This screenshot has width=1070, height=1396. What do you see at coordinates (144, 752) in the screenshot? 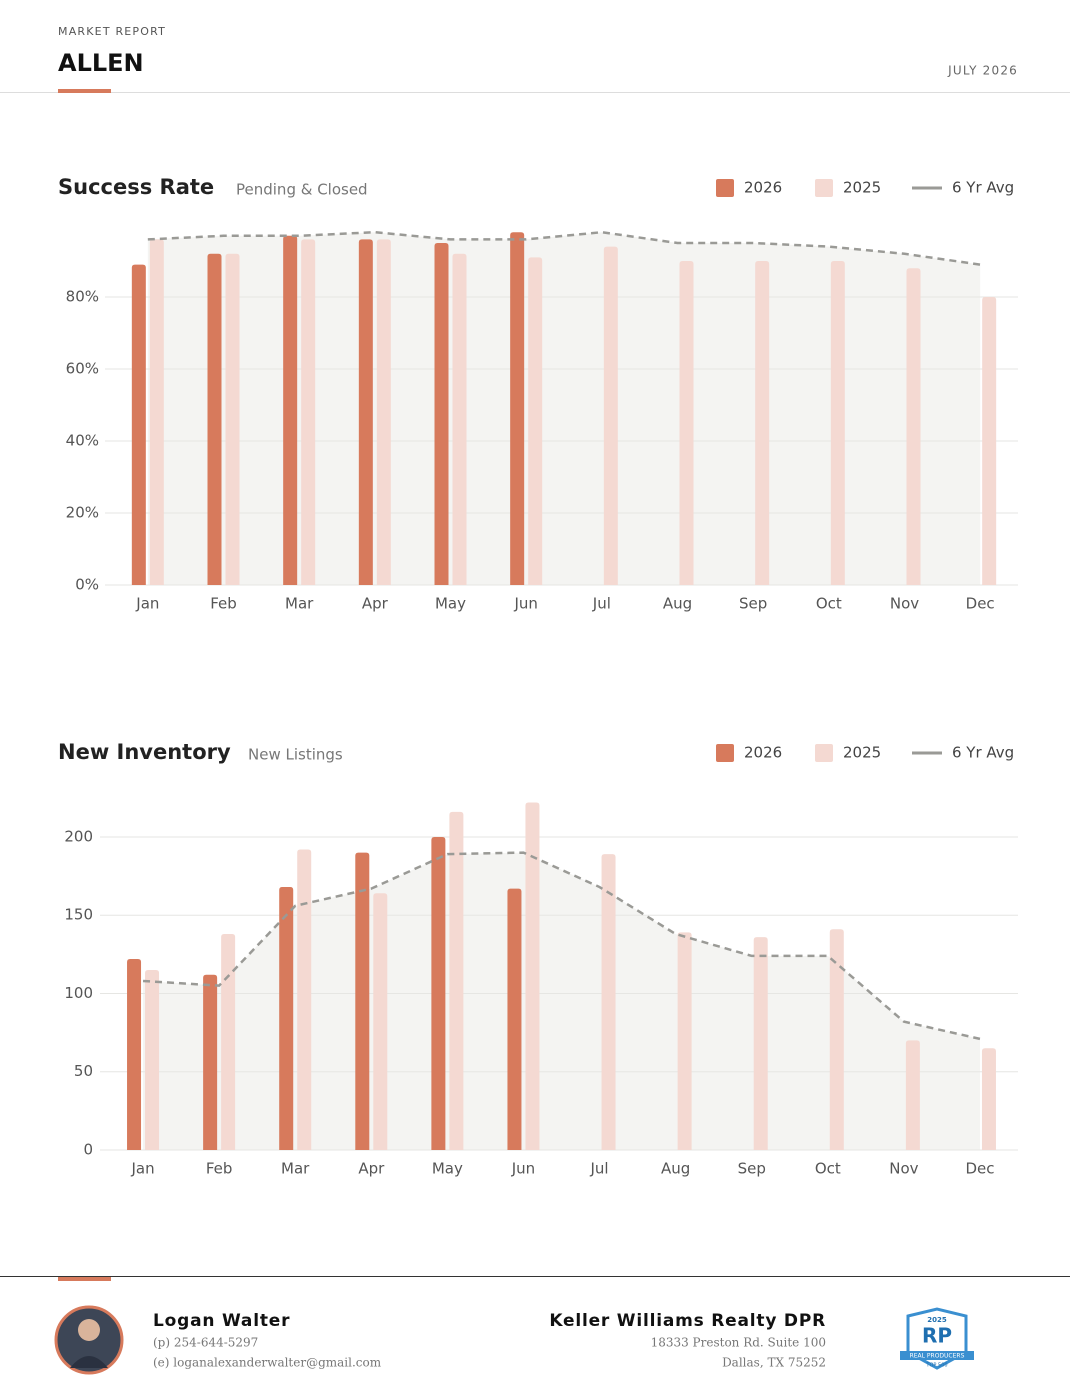
I see `chart-title: New Inventory` at bounding box center [144, 752].